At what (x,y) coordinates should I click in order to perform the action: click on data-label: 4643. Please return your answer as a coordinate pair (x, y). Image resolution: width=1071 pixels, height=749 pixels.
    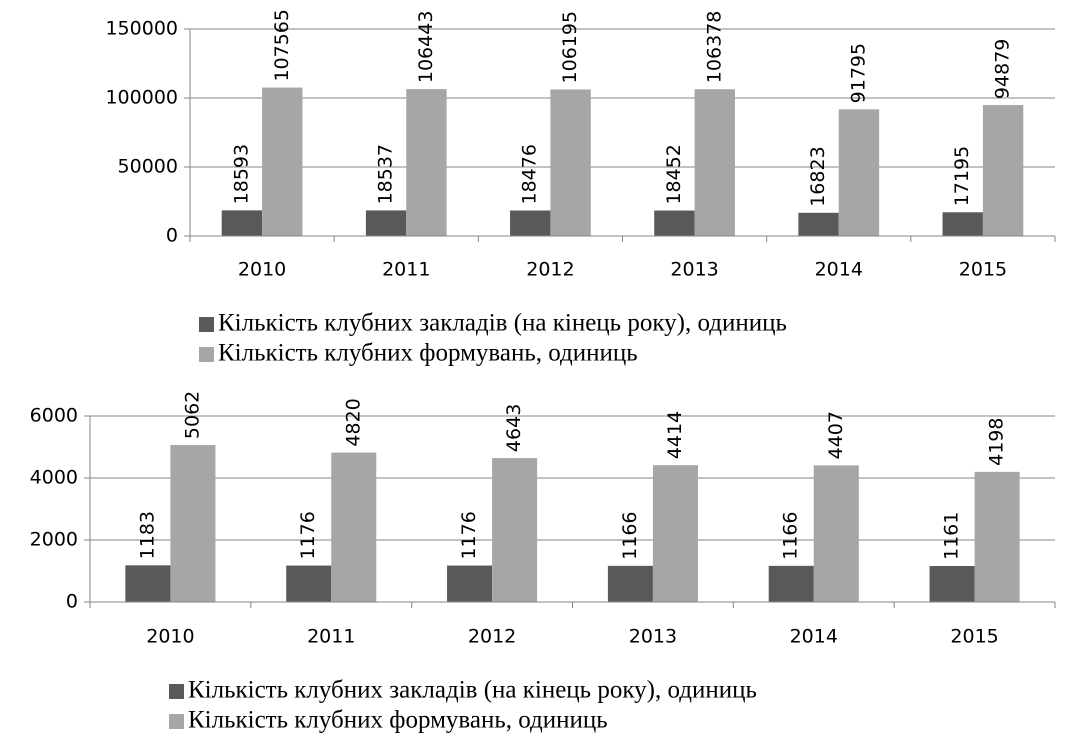
    Looking at the image, I should click on (514, 428).